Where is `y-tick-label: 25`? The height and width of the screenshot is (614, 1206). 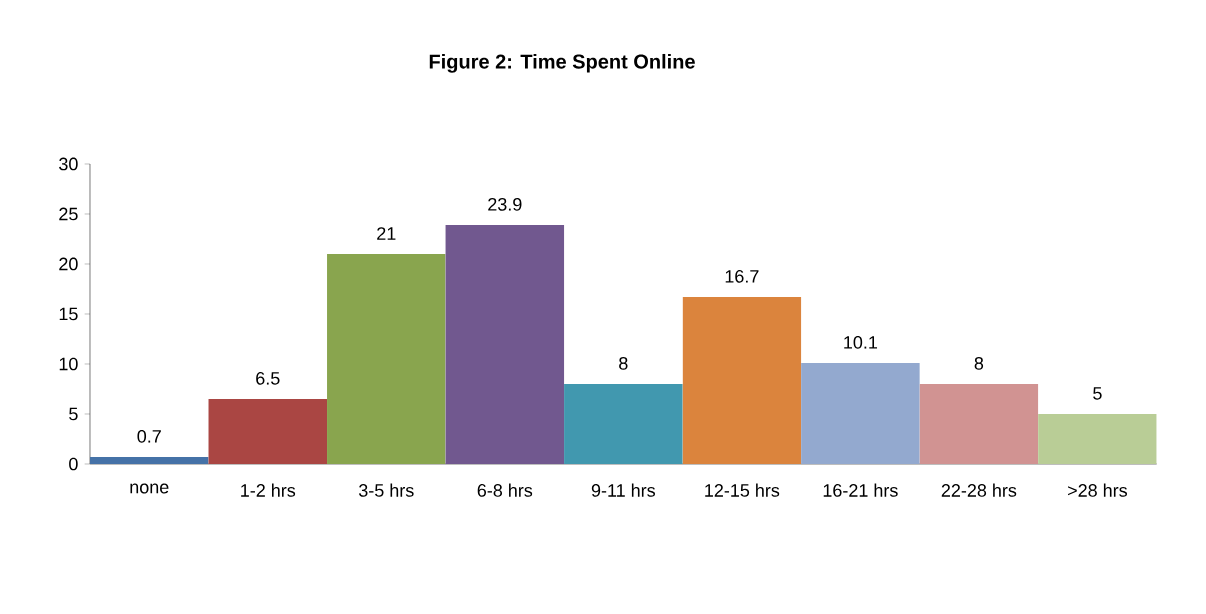 y-tick-label: 25 is located at coordinates (68, 214).